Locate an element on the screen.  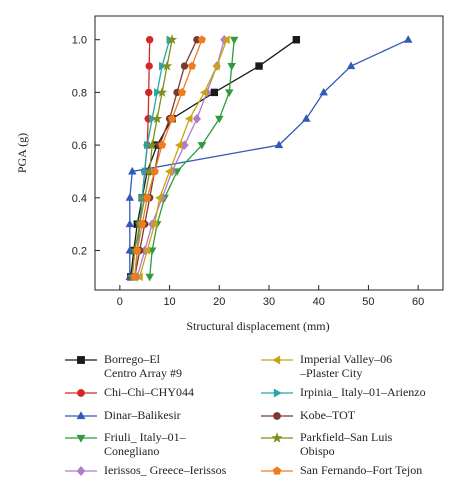
y-axis-title: PGA (g) is located at coordinates (22, 153).